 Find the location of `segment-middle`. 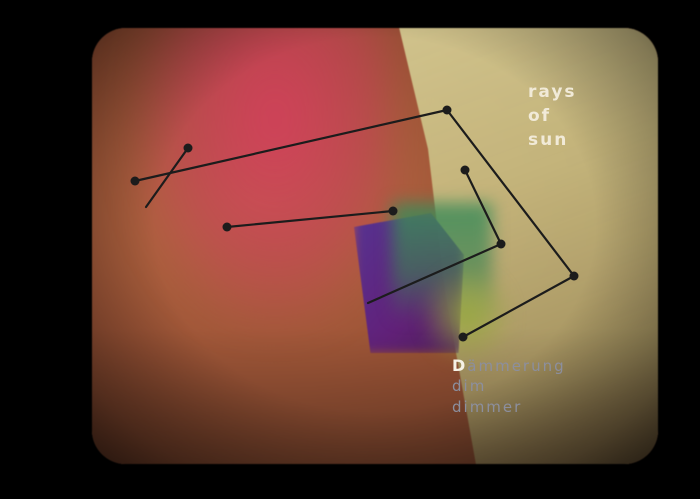

segment-middle is located at coordinates (310, 219).